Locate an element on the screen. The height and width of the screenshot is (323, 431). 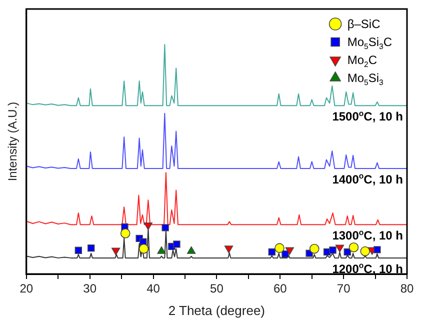
x-tick-label: 80 is located at coordinates (407, 289).